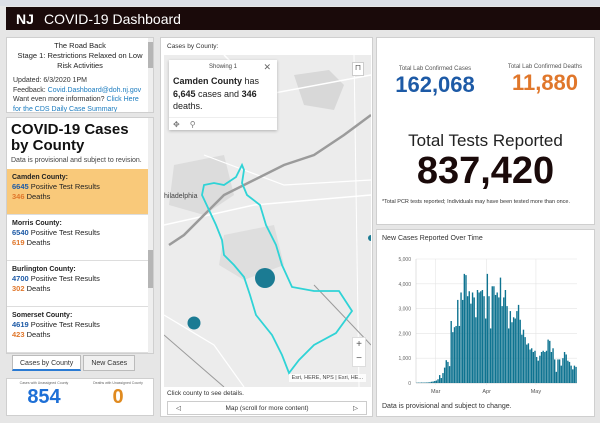  I want to click on deaths-line: 346 Deaths, so click(31, 196).